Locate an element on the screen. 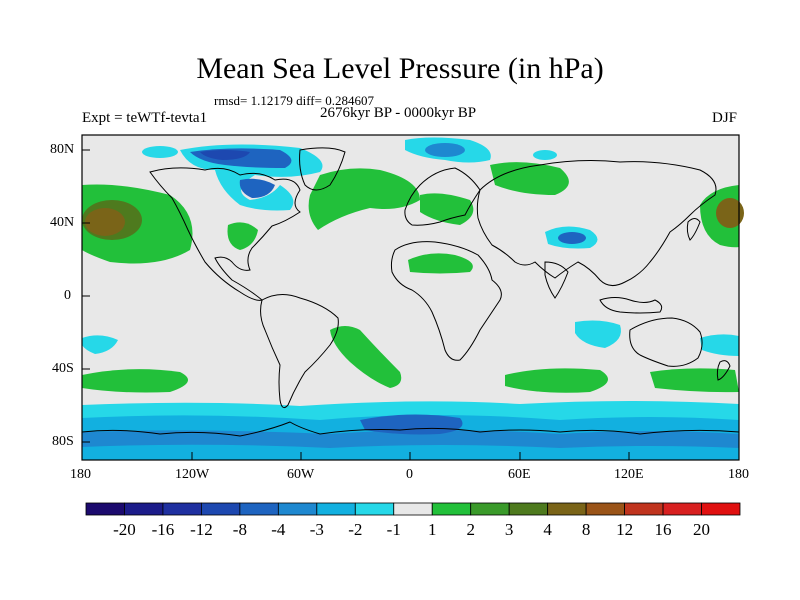 This screenshot has width=800, height=600. anomaly-neg-canada-core is located at coordinates (257, 188).